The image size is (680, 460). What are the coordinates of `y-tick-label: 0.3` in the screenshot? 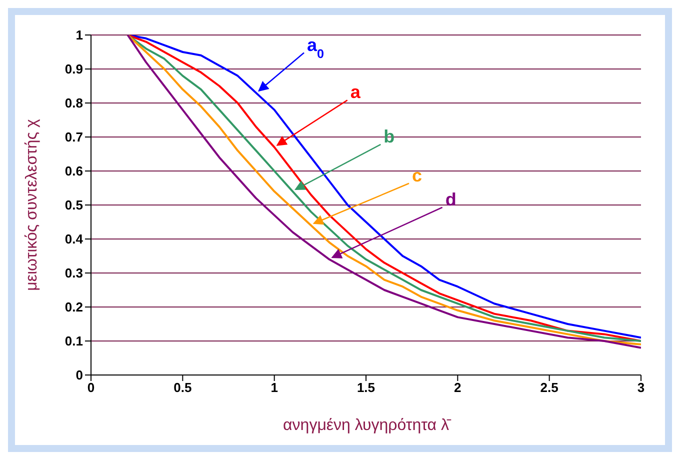 It's located at (73, 273).